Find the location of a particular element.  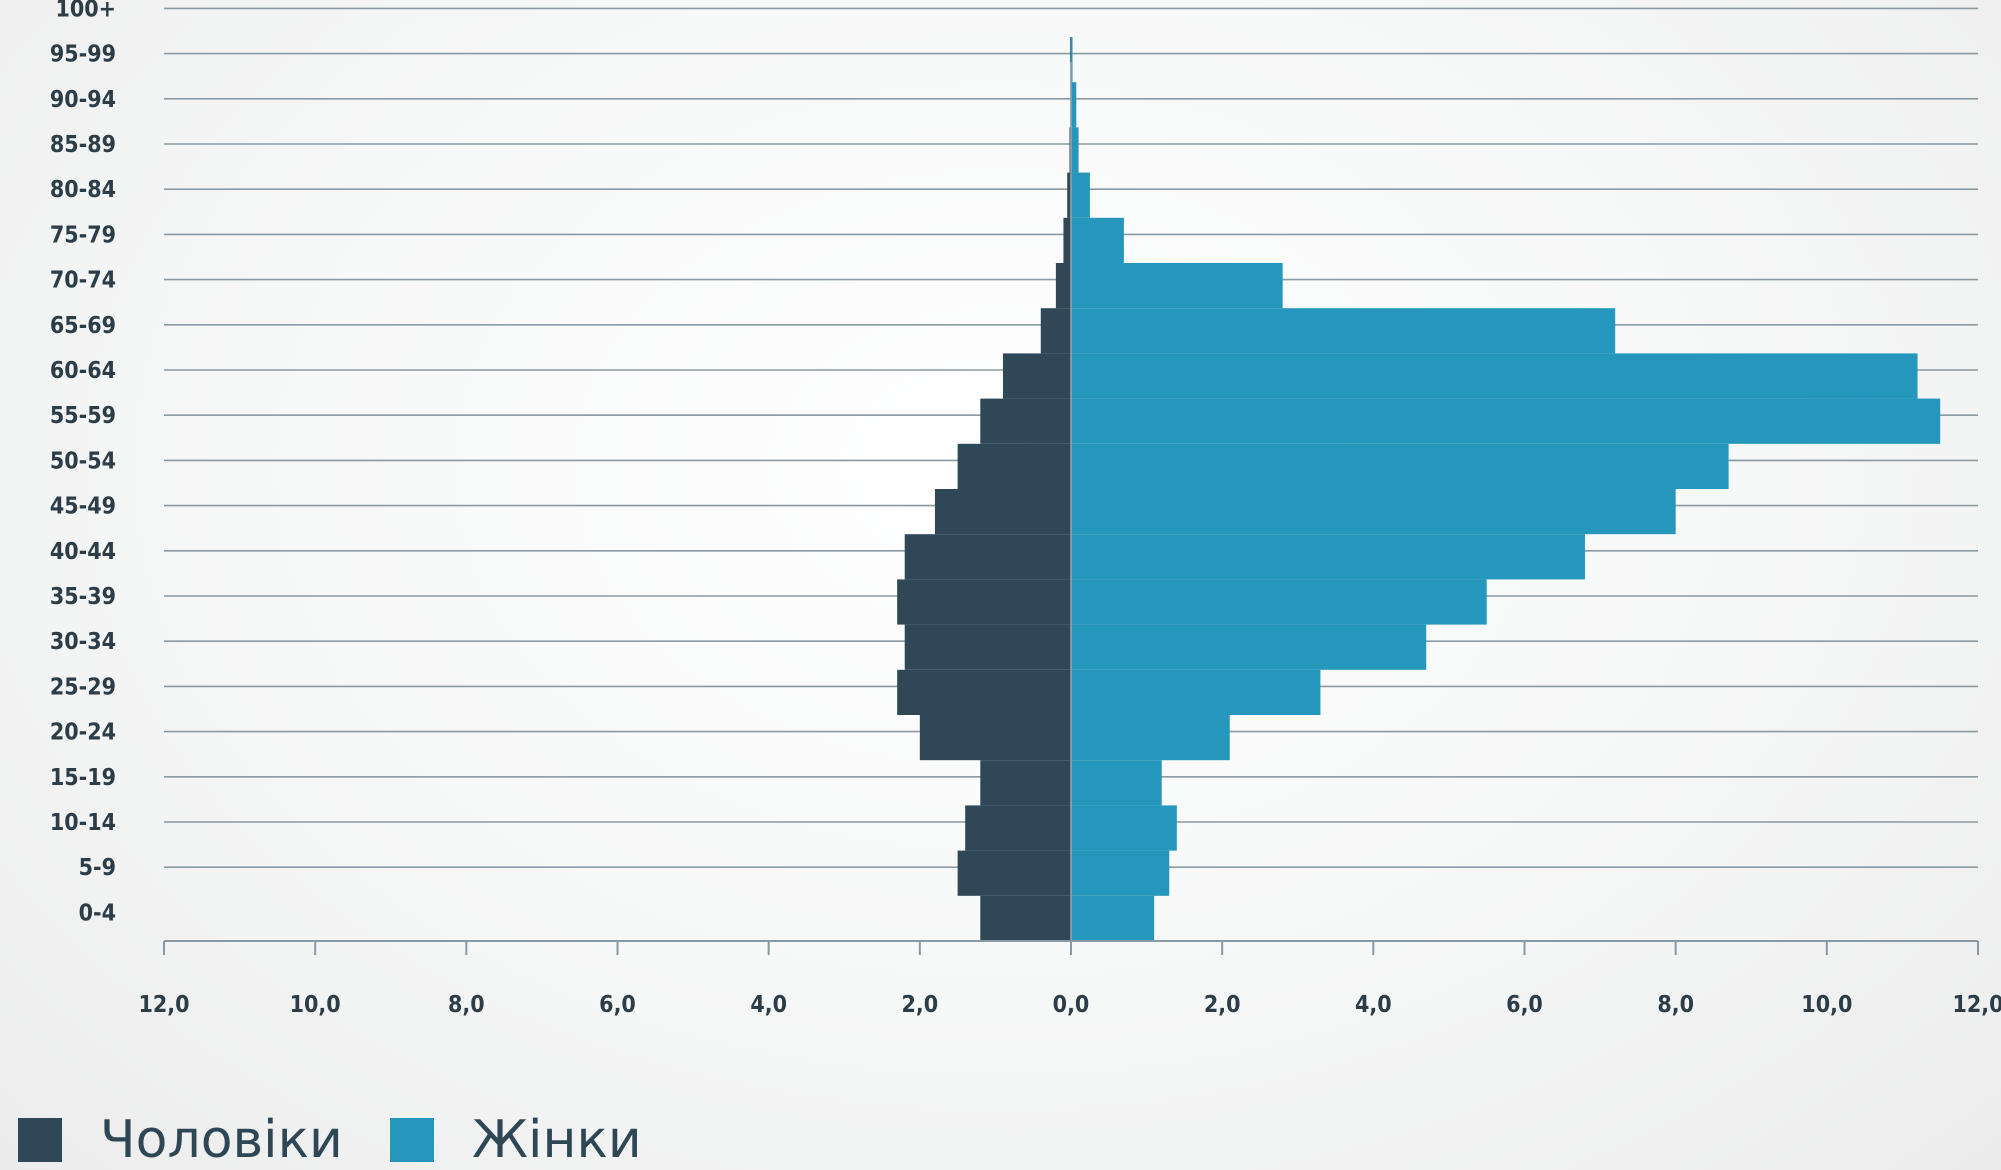

y-tick-label-15-19: 15-19 is located at coordinates (83, 778).